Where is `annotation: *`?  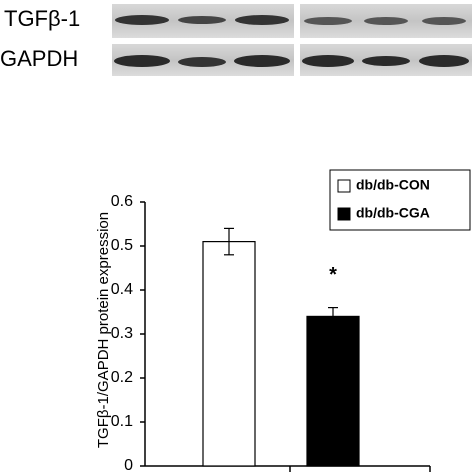
annotation: * is located at coordinates (333, 275).